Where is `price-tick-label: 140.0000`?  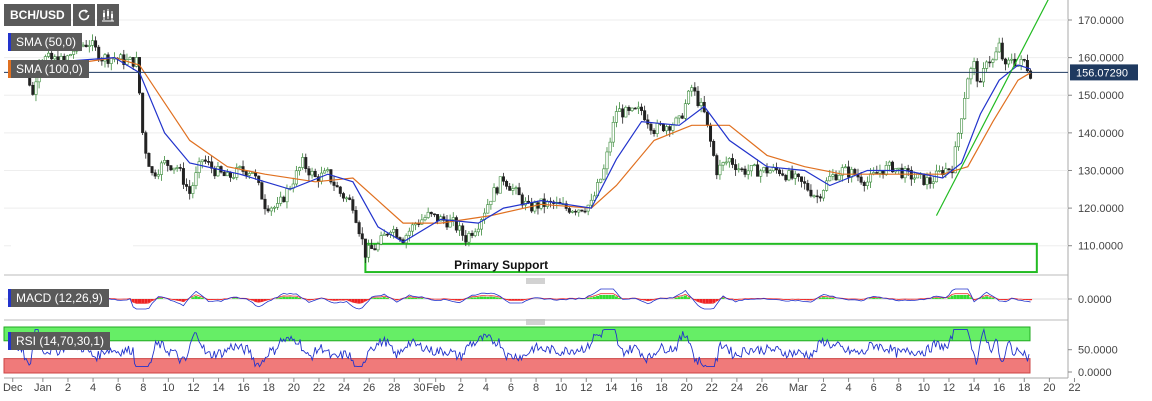
price-tick-label: 140.0000 is located at coordinates (1101, 134).